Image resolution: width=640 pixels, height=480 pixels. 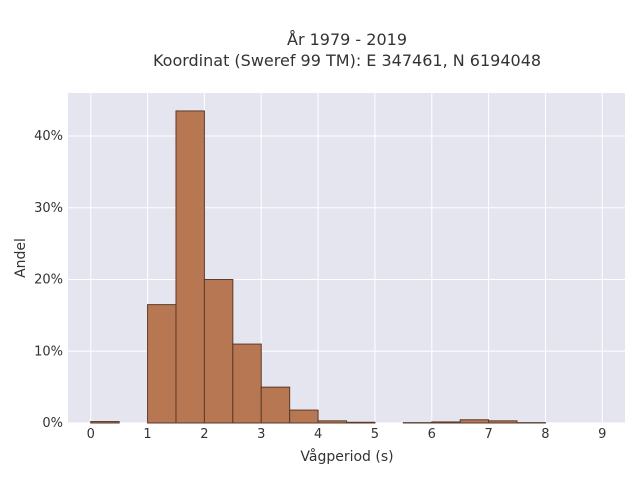 I want to click on x-tick-label: 1, so click(x=147, y=434).